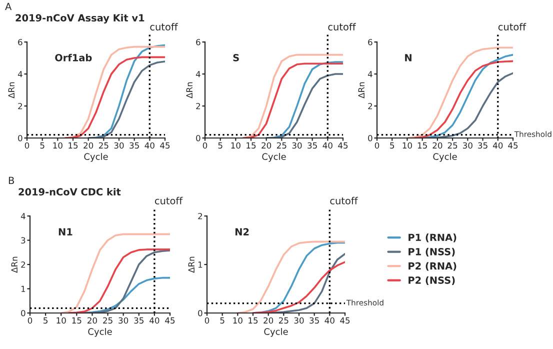 The width and height of the screenshot is (553, 349). What do you see at coordinates (23, 240) in the screenshot?
I see `y-tick-label: 3` at bounding box center [23, 240].